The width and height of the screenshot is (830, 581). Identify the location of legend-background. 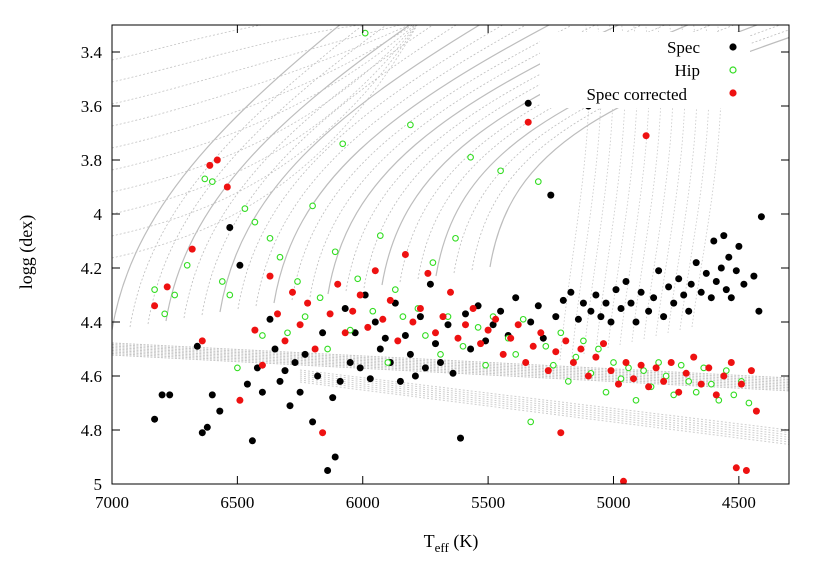
(645, 70).